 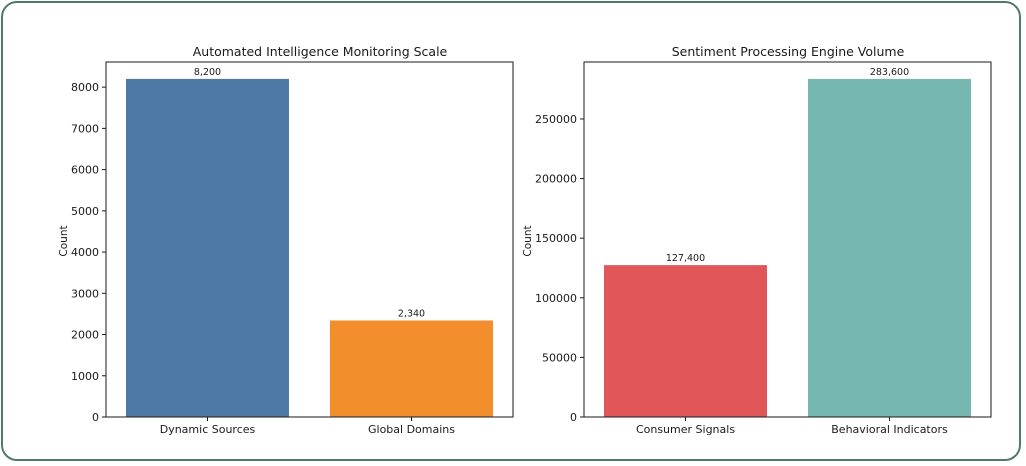 What do you see at coordinates (889, 72) in the screenshot?
I see `data-label: 283,600` at bounding box center [889, 72].